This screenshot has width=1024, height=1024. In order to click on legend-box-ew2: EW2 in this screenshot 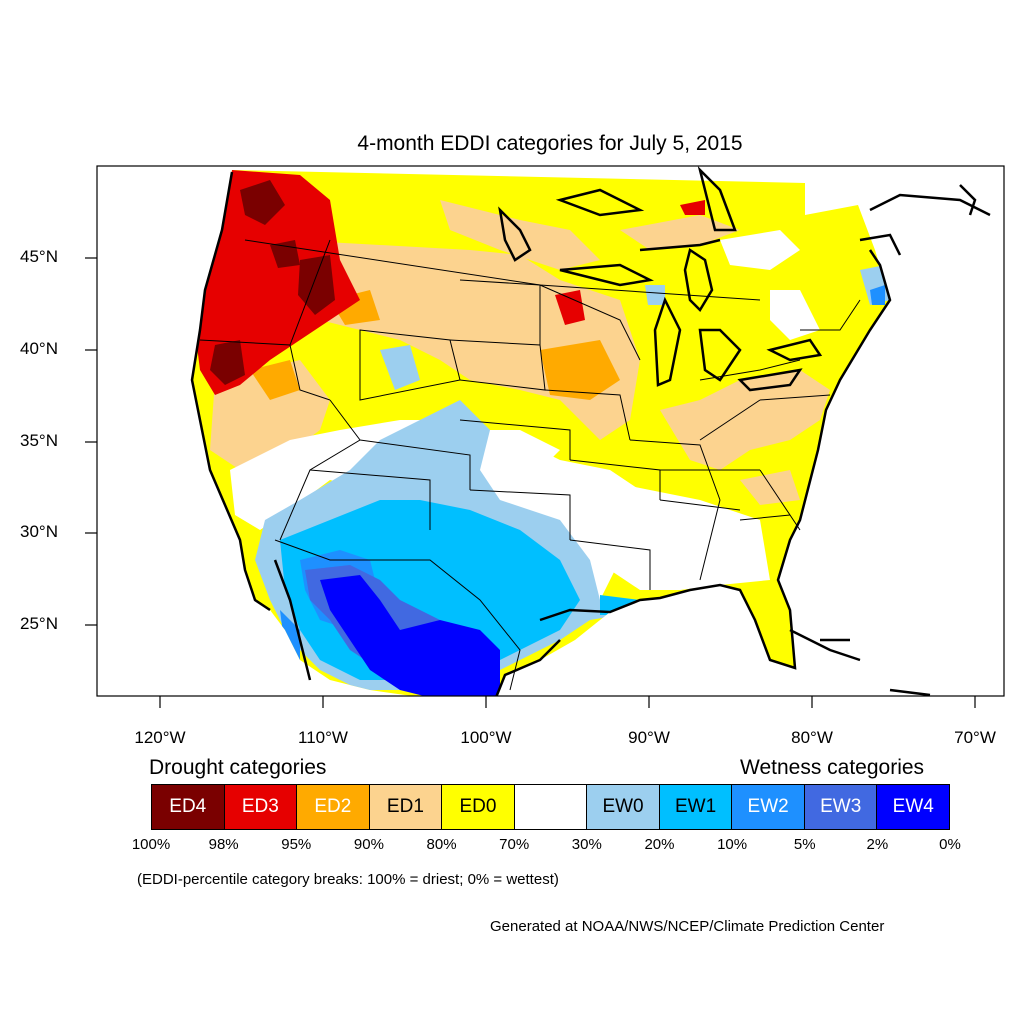, I will do `click(768, 807)`.